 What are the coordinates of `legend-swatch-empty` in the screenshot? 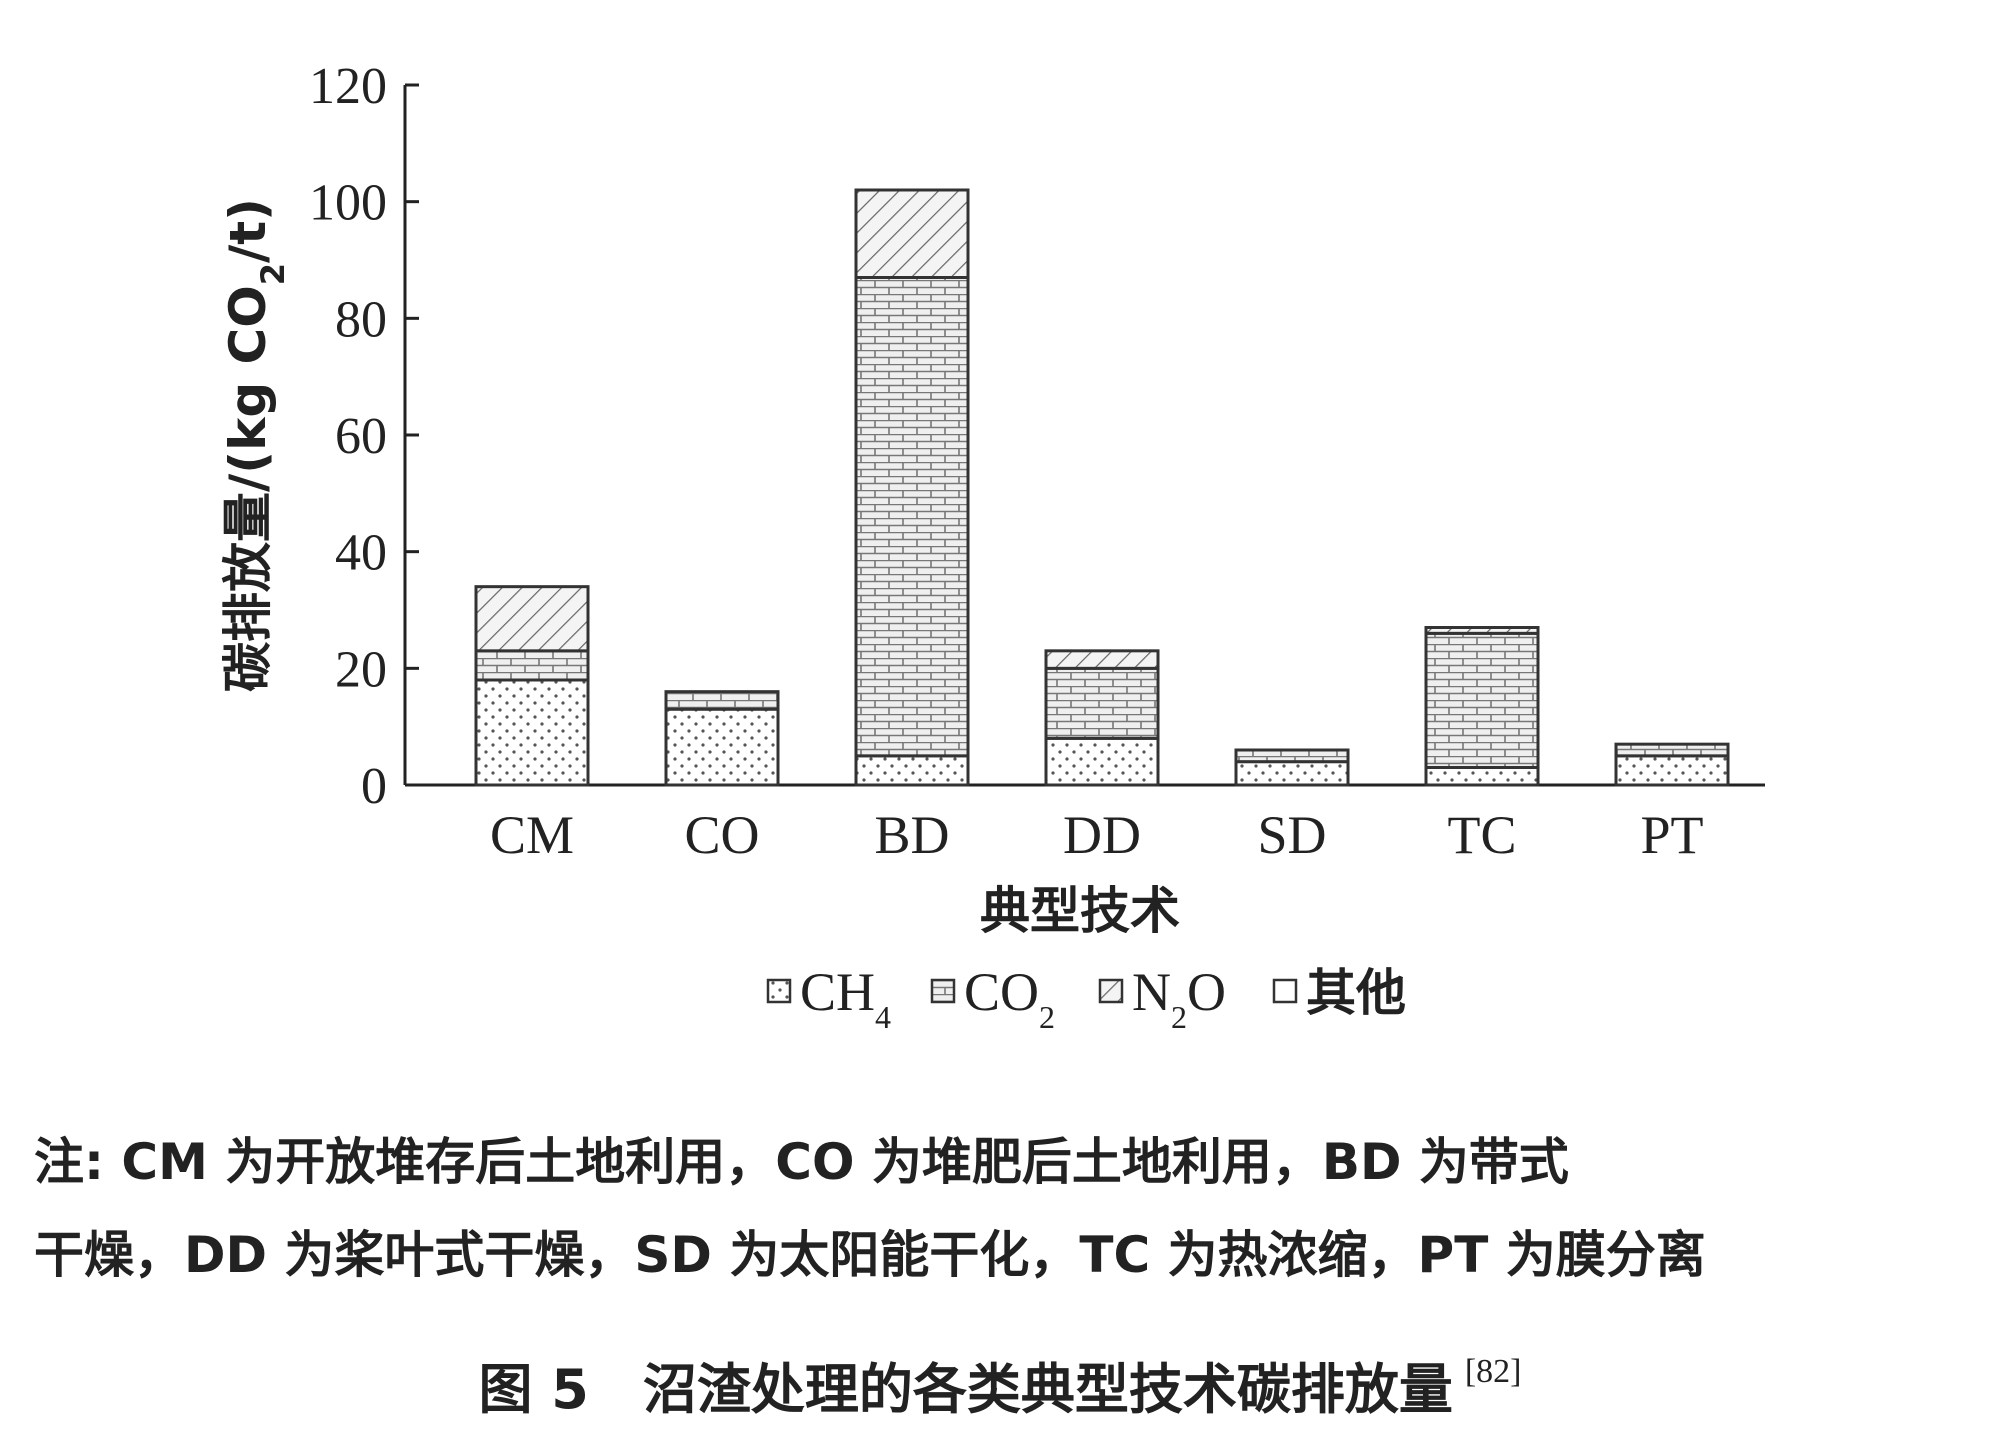 It's located at (1285, 991).